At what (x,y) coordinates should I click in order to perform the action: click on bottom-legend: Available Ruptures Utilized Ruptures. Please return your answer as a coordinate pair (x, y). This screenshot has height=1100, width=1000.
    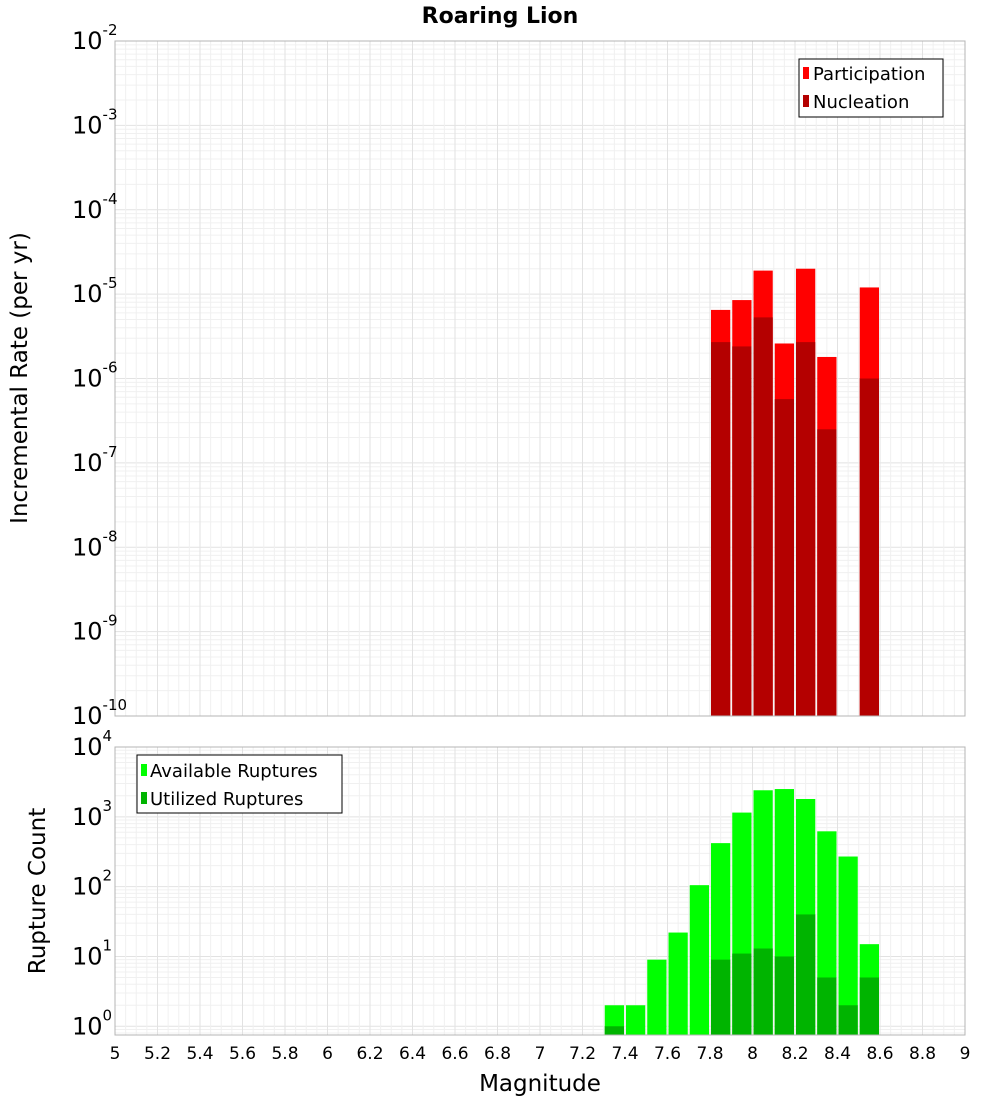
    Looking at the image, I should click on (239, 784).